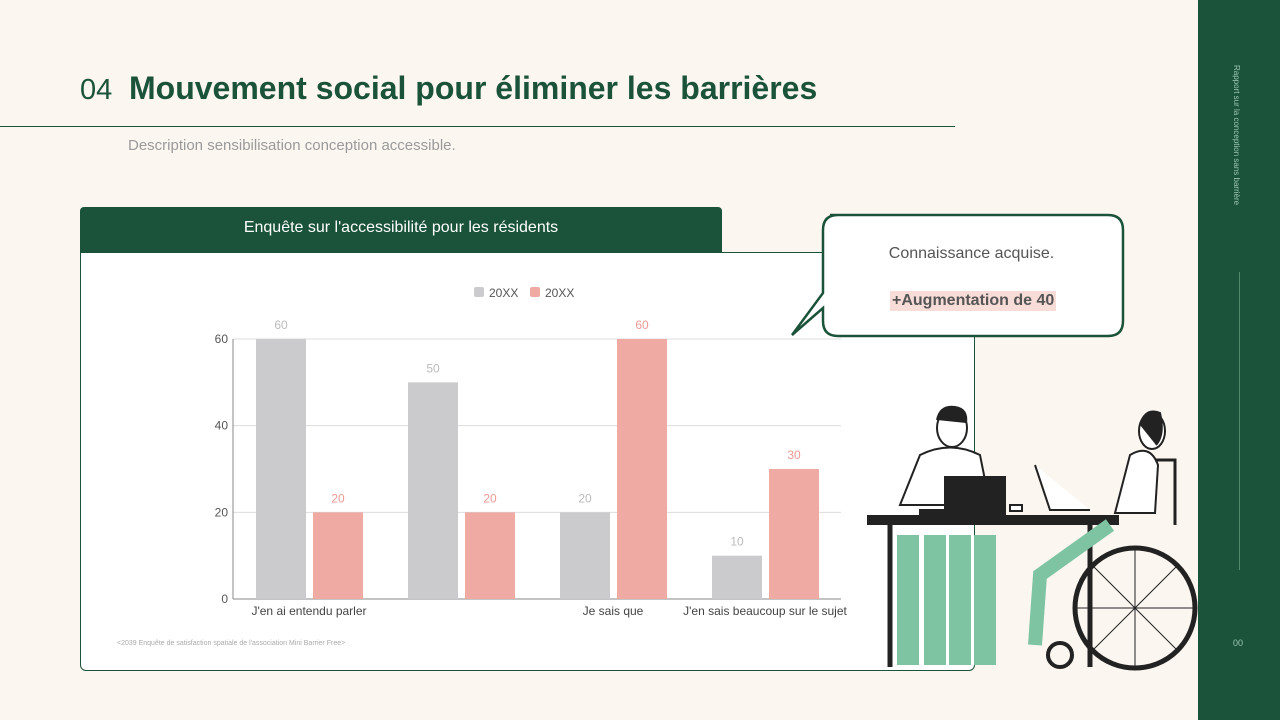  What do you see at coordinates (222, 512) in the screenshot?
I see `y-tick-label: 20` at bounding box center [222, 512].